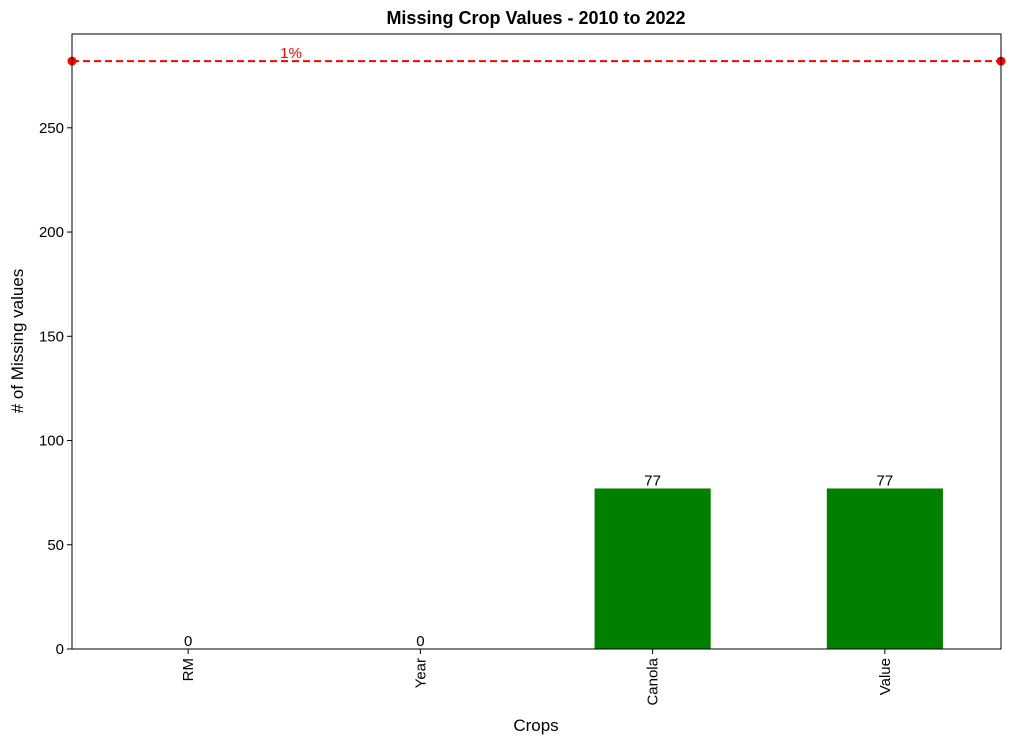  I want to click on x-axis-ticks: RM Year Canola Value, so click(537, 677).